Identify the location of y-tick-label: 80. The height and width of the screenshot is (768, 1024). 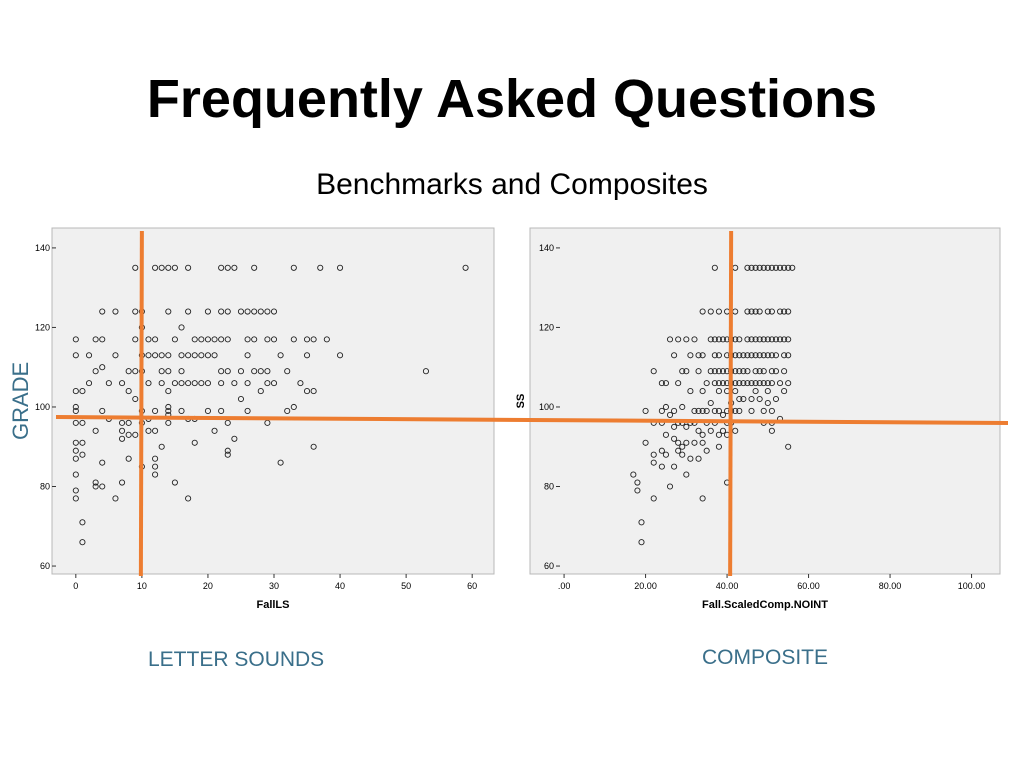
(549, 487).